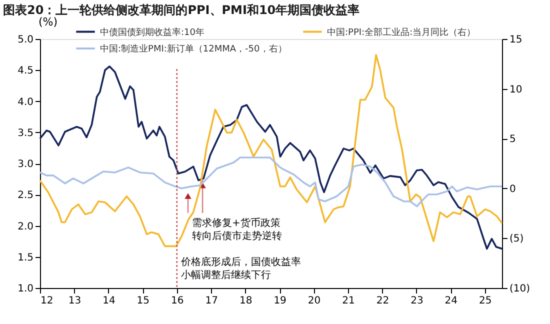 The image size is (550, 324). What do you see at coordinates (237, 229) in the screenshot?
I see `annotation: 需求修复+货币政策转向后债市走势逆转` at bounding box center [237, 229].